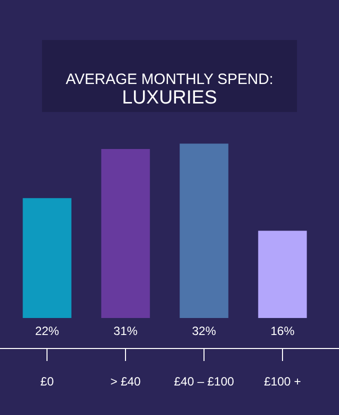 This screenshot has height=415, width=339. I want to click on chart-subtitle: LUXURIES, so click(170, 98).